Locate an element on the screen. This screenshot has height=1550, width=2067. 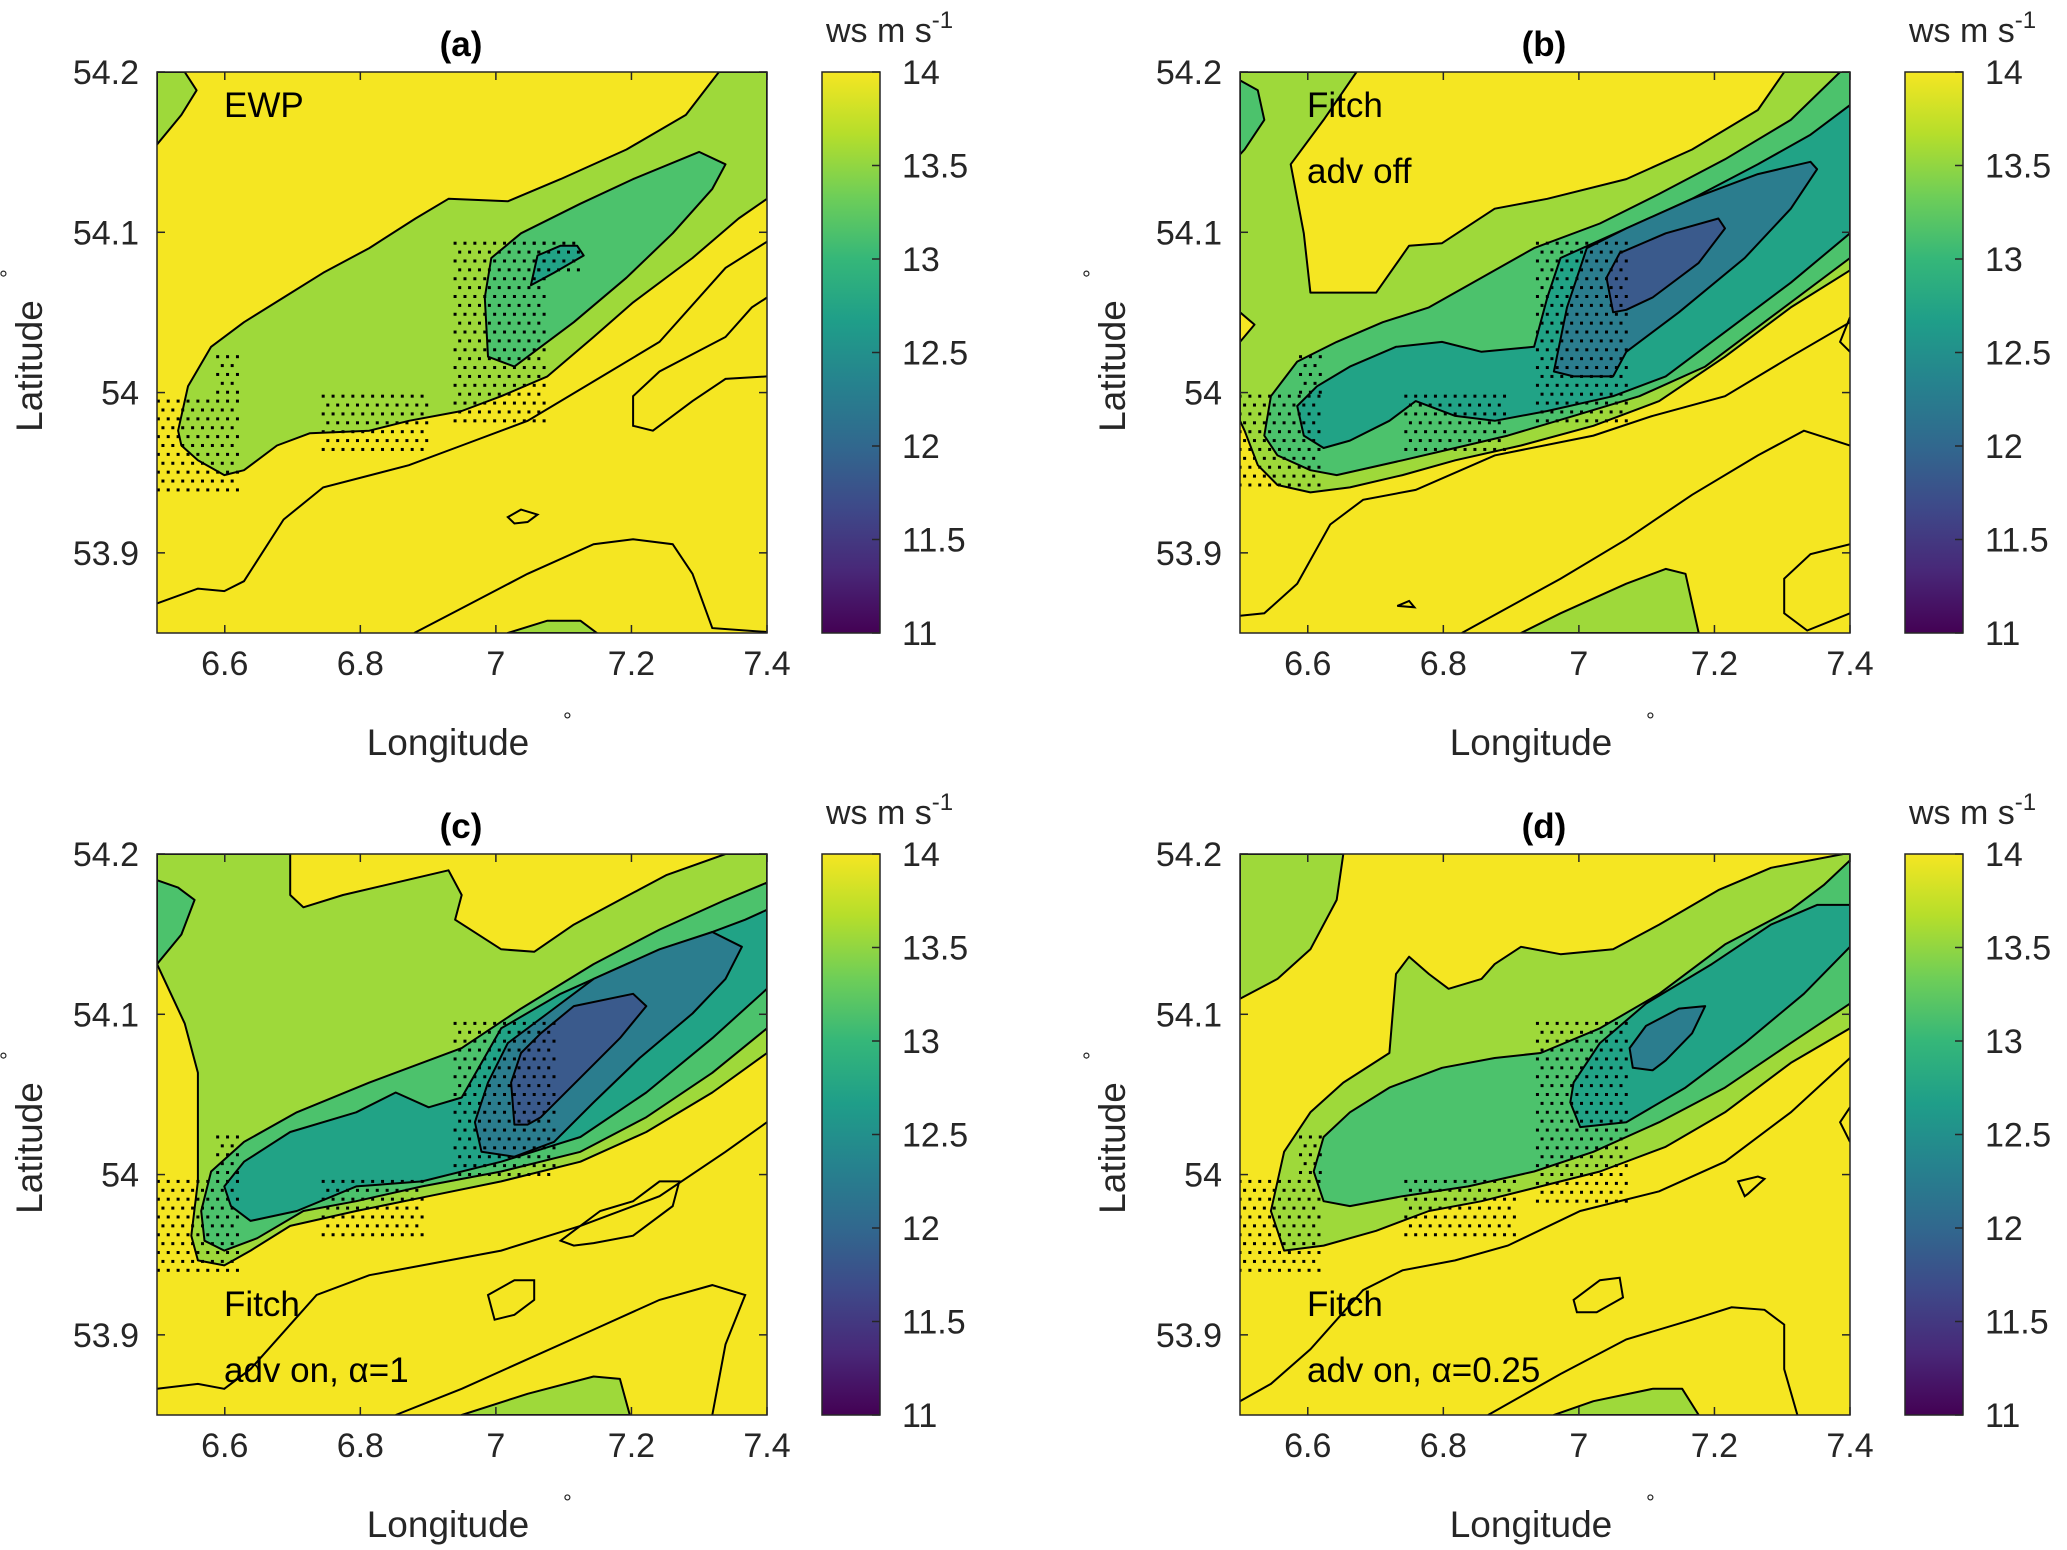
x-tick-label: 6.8 is located at coordinates (1443, 664).